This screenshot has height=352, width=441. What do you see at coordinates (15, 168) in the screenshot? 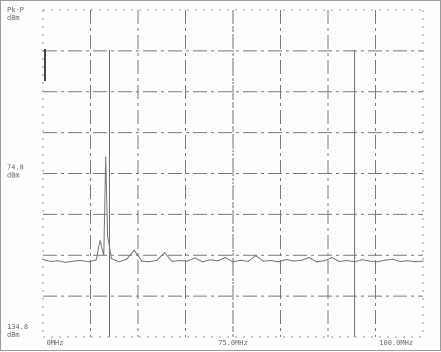
I see `y-tick-label: 74.8` at bounding box center [15, 168].